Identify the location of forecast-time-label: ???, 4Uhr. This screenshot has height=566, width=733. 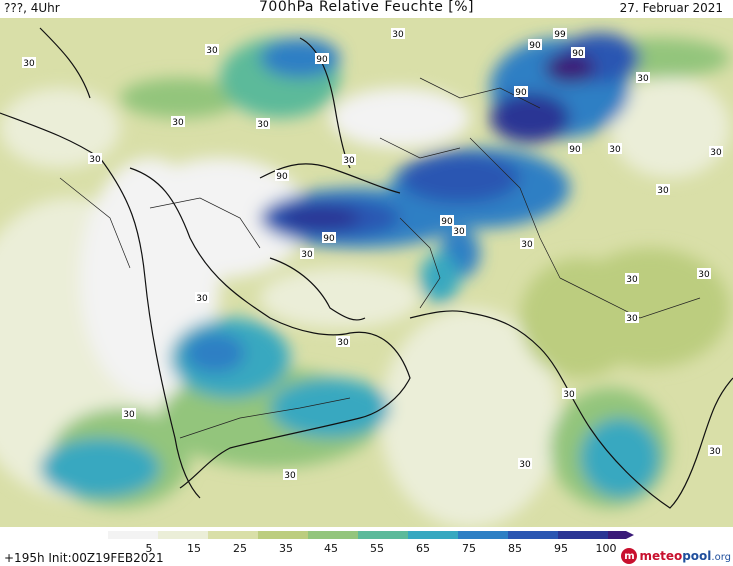
(32, 8).